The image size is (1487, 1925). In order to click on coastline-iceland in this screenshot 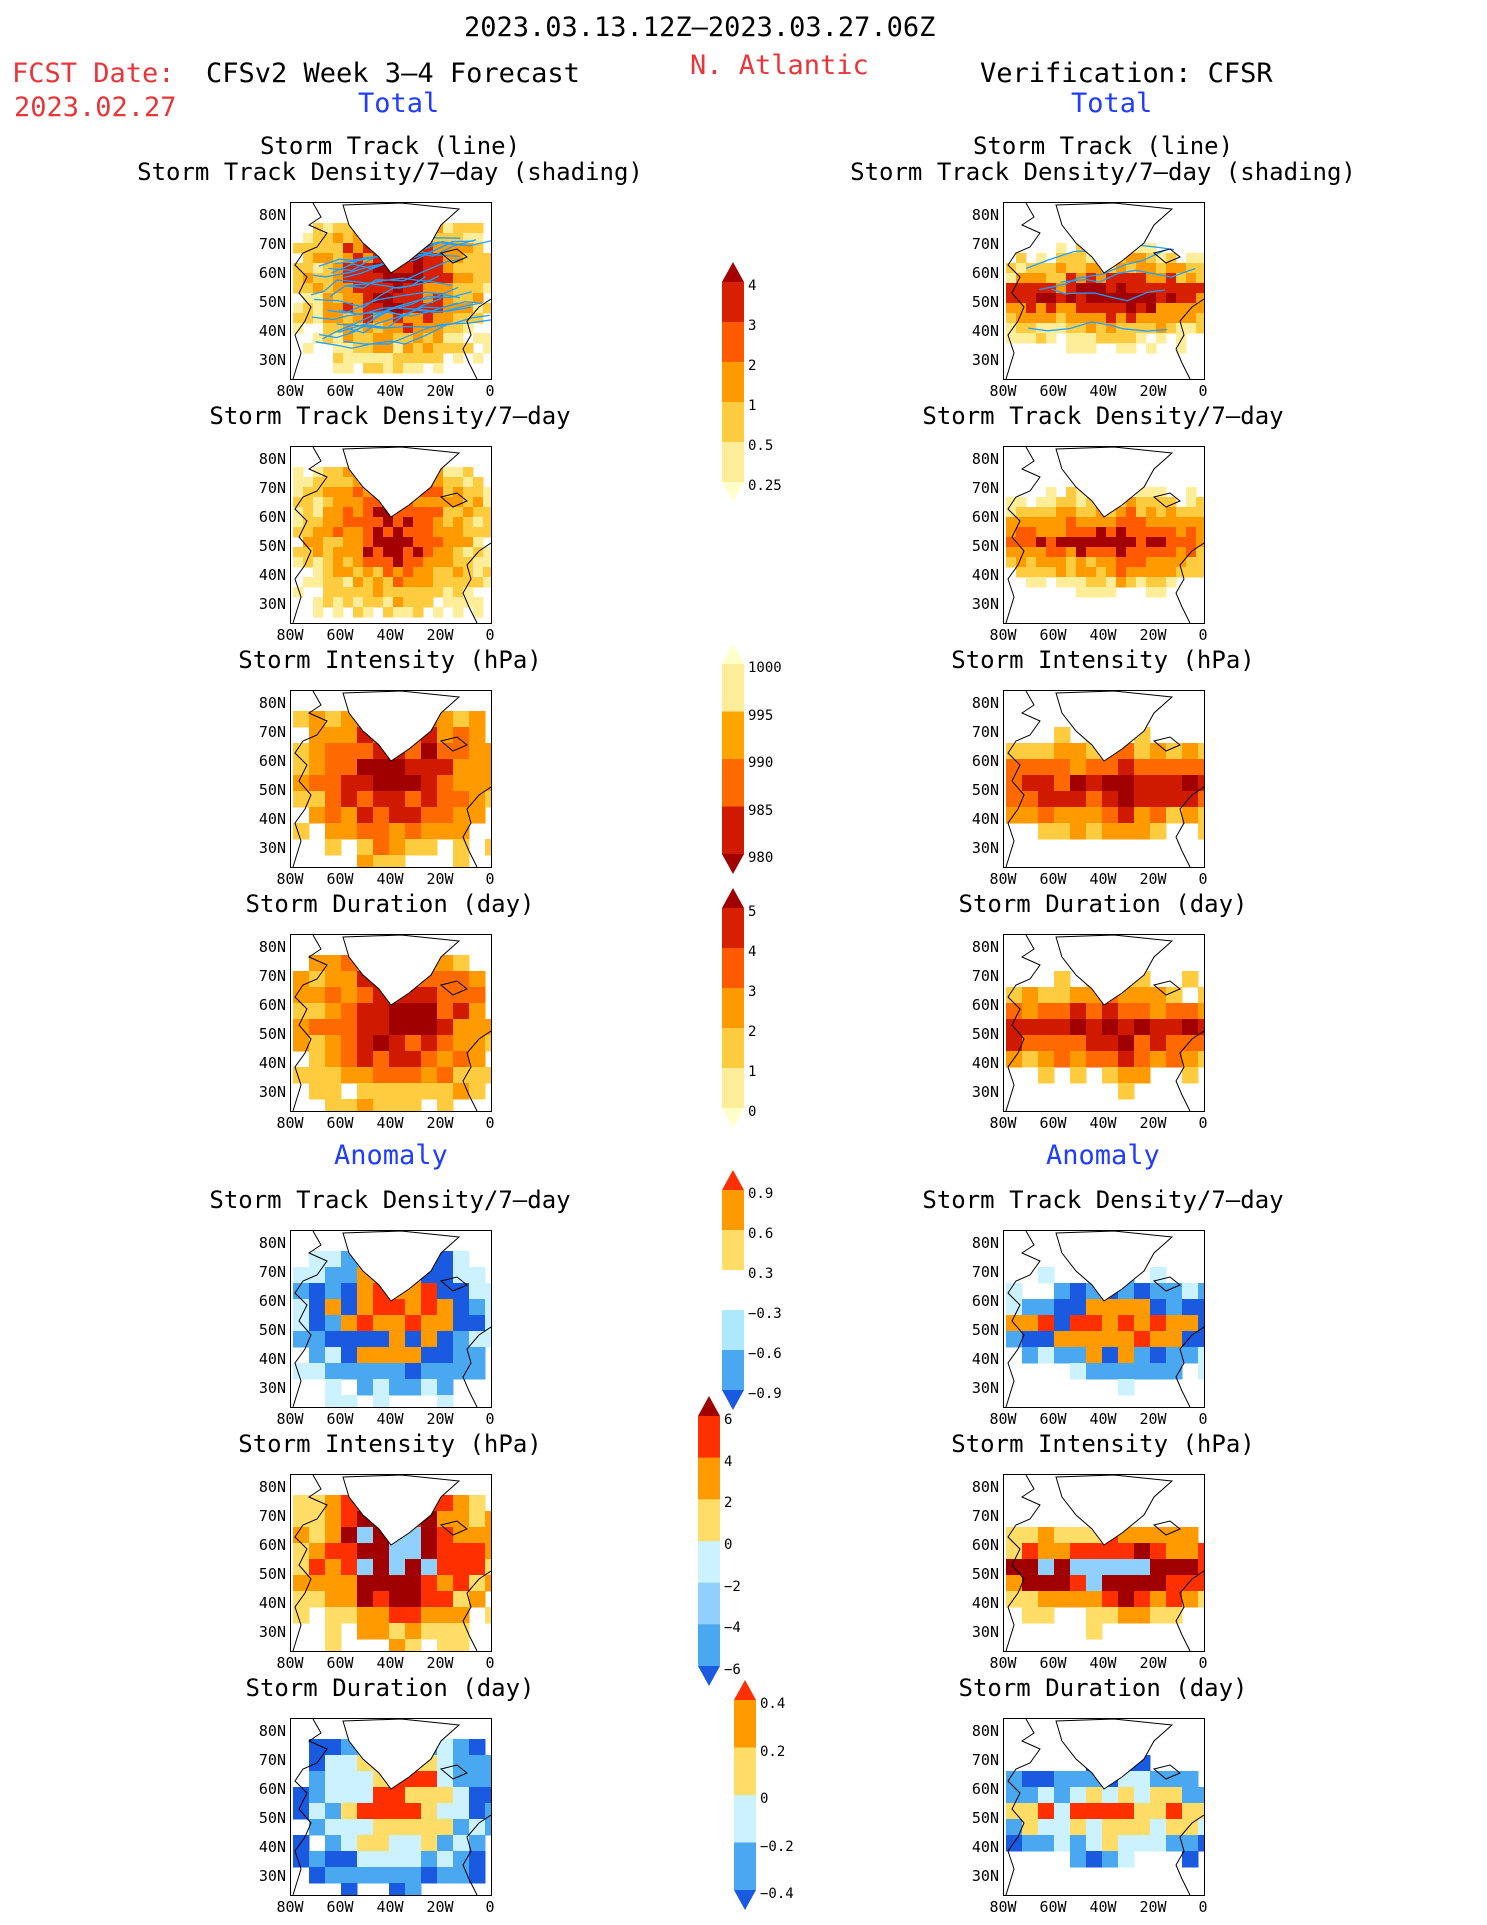, I will do `click(1166, 1772)`.